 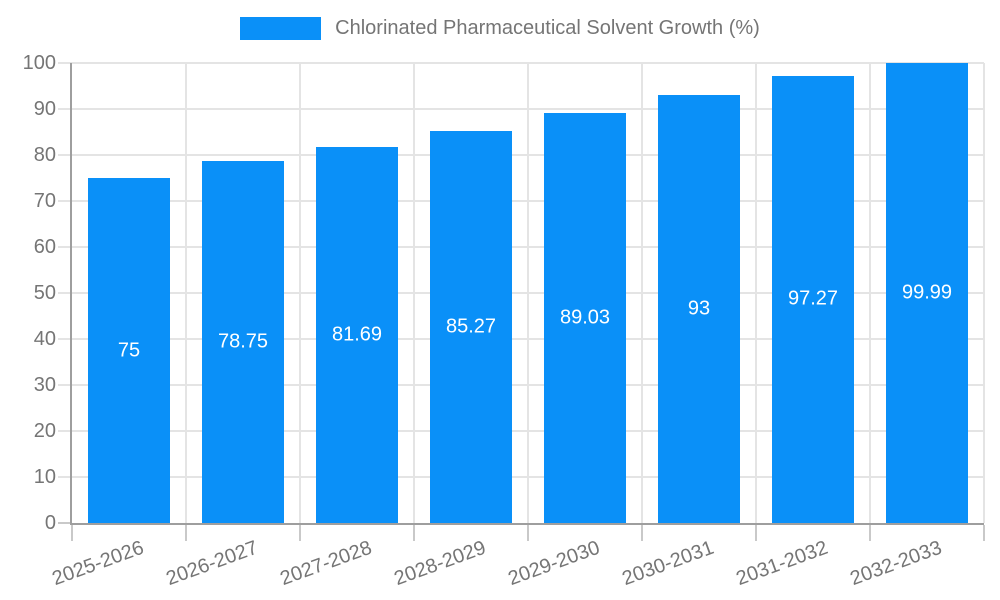 I want to click on bar: 93, so click(x=699, y=309).